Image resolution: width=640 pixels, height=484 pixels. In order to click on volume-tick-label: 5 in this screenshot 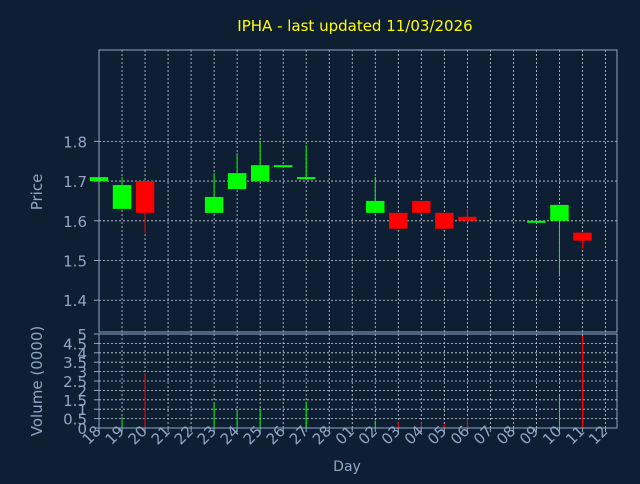, I will do `click(82, 335)`.